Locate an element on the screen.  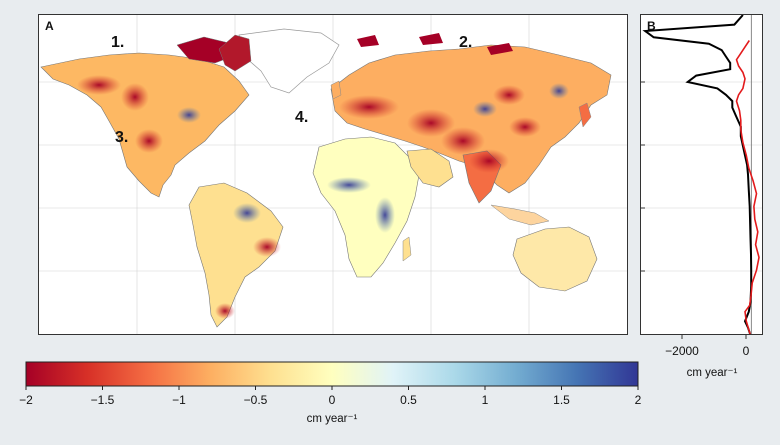
colorbar-ticks is located at coordinates (332, 388).